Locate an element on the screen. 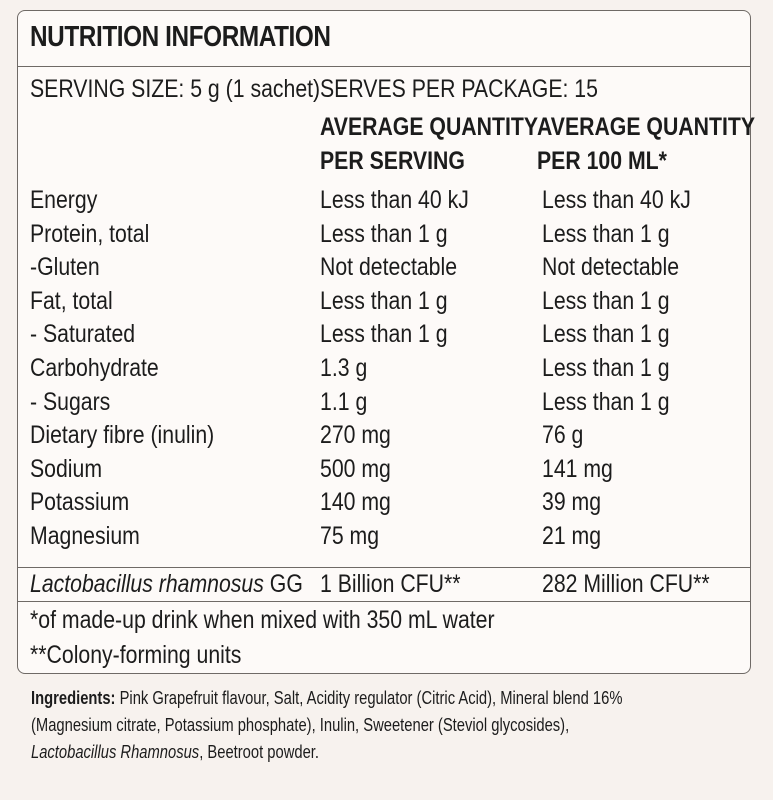  nutrient-name: Dietary fibre (inulin) is located at coordinates (122, 435).